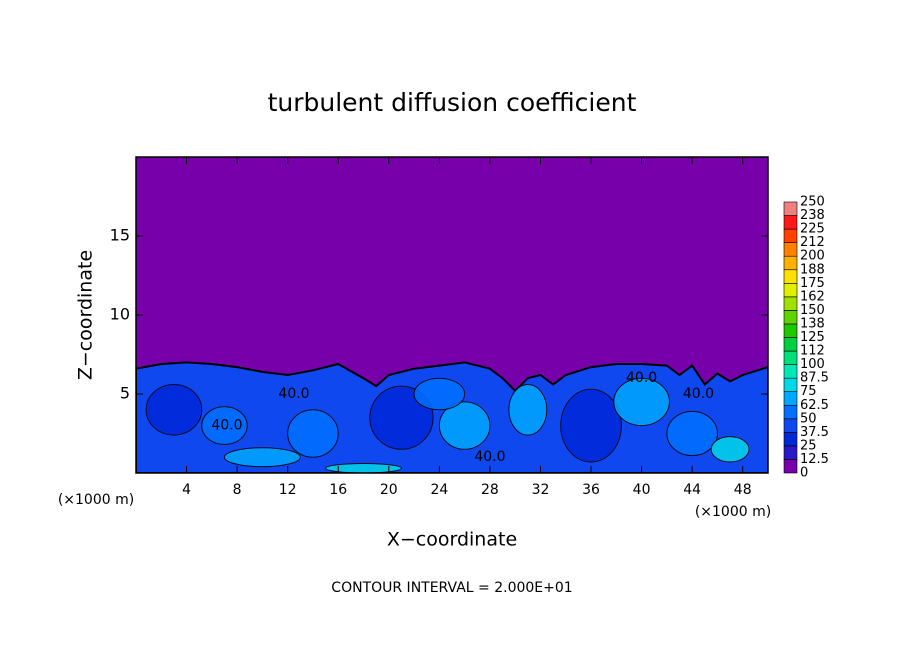  Describe the element at coordinates (451, 588) in the screenshot. I see `footer: CONTOUR INTERVAL = 2.000E+01` at that location.